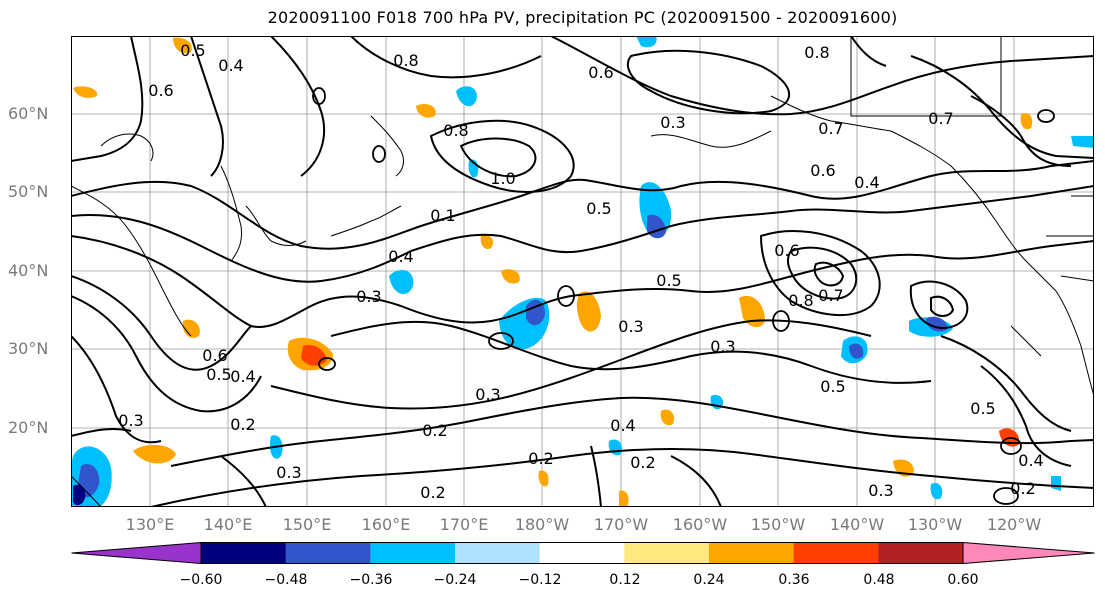 The image size is (1105, 601). Describe the element at coordinates (709, 580) in the screenshot. I see `colorbar-tick-label: 0.24` at that location.